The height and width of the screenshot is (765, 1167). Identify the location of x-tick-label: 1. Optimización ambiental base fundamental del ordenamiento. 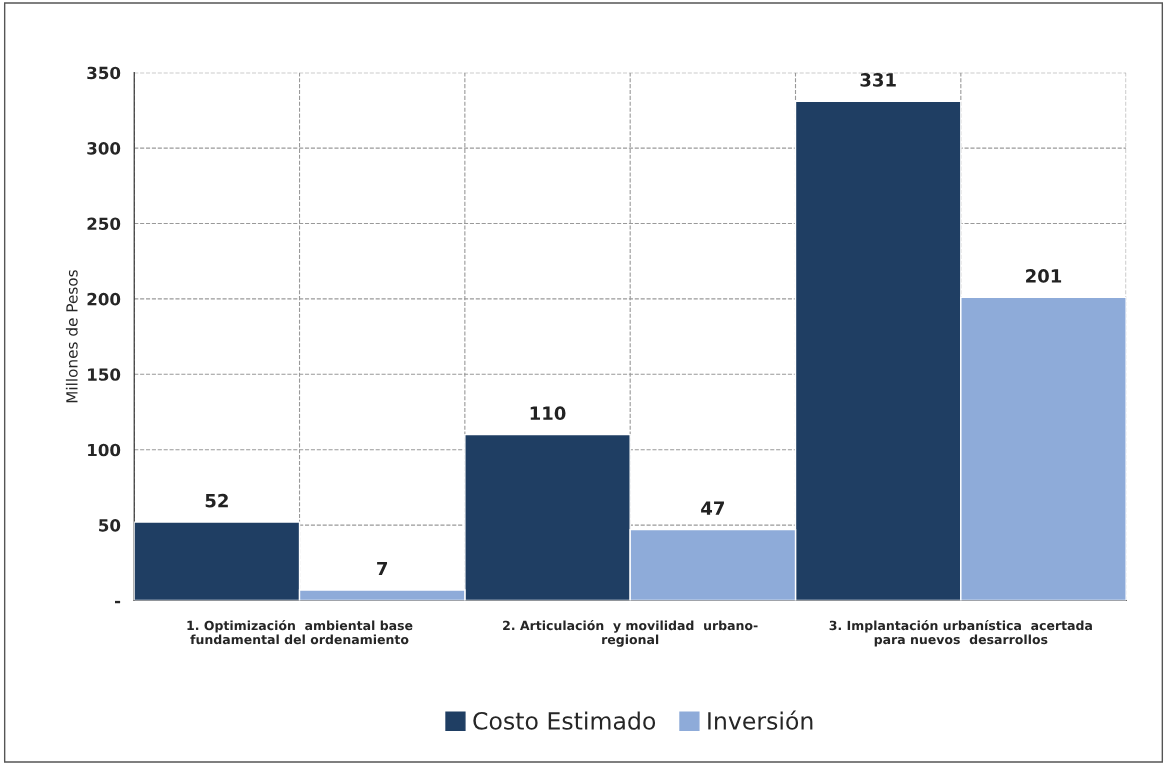
(300, 632).